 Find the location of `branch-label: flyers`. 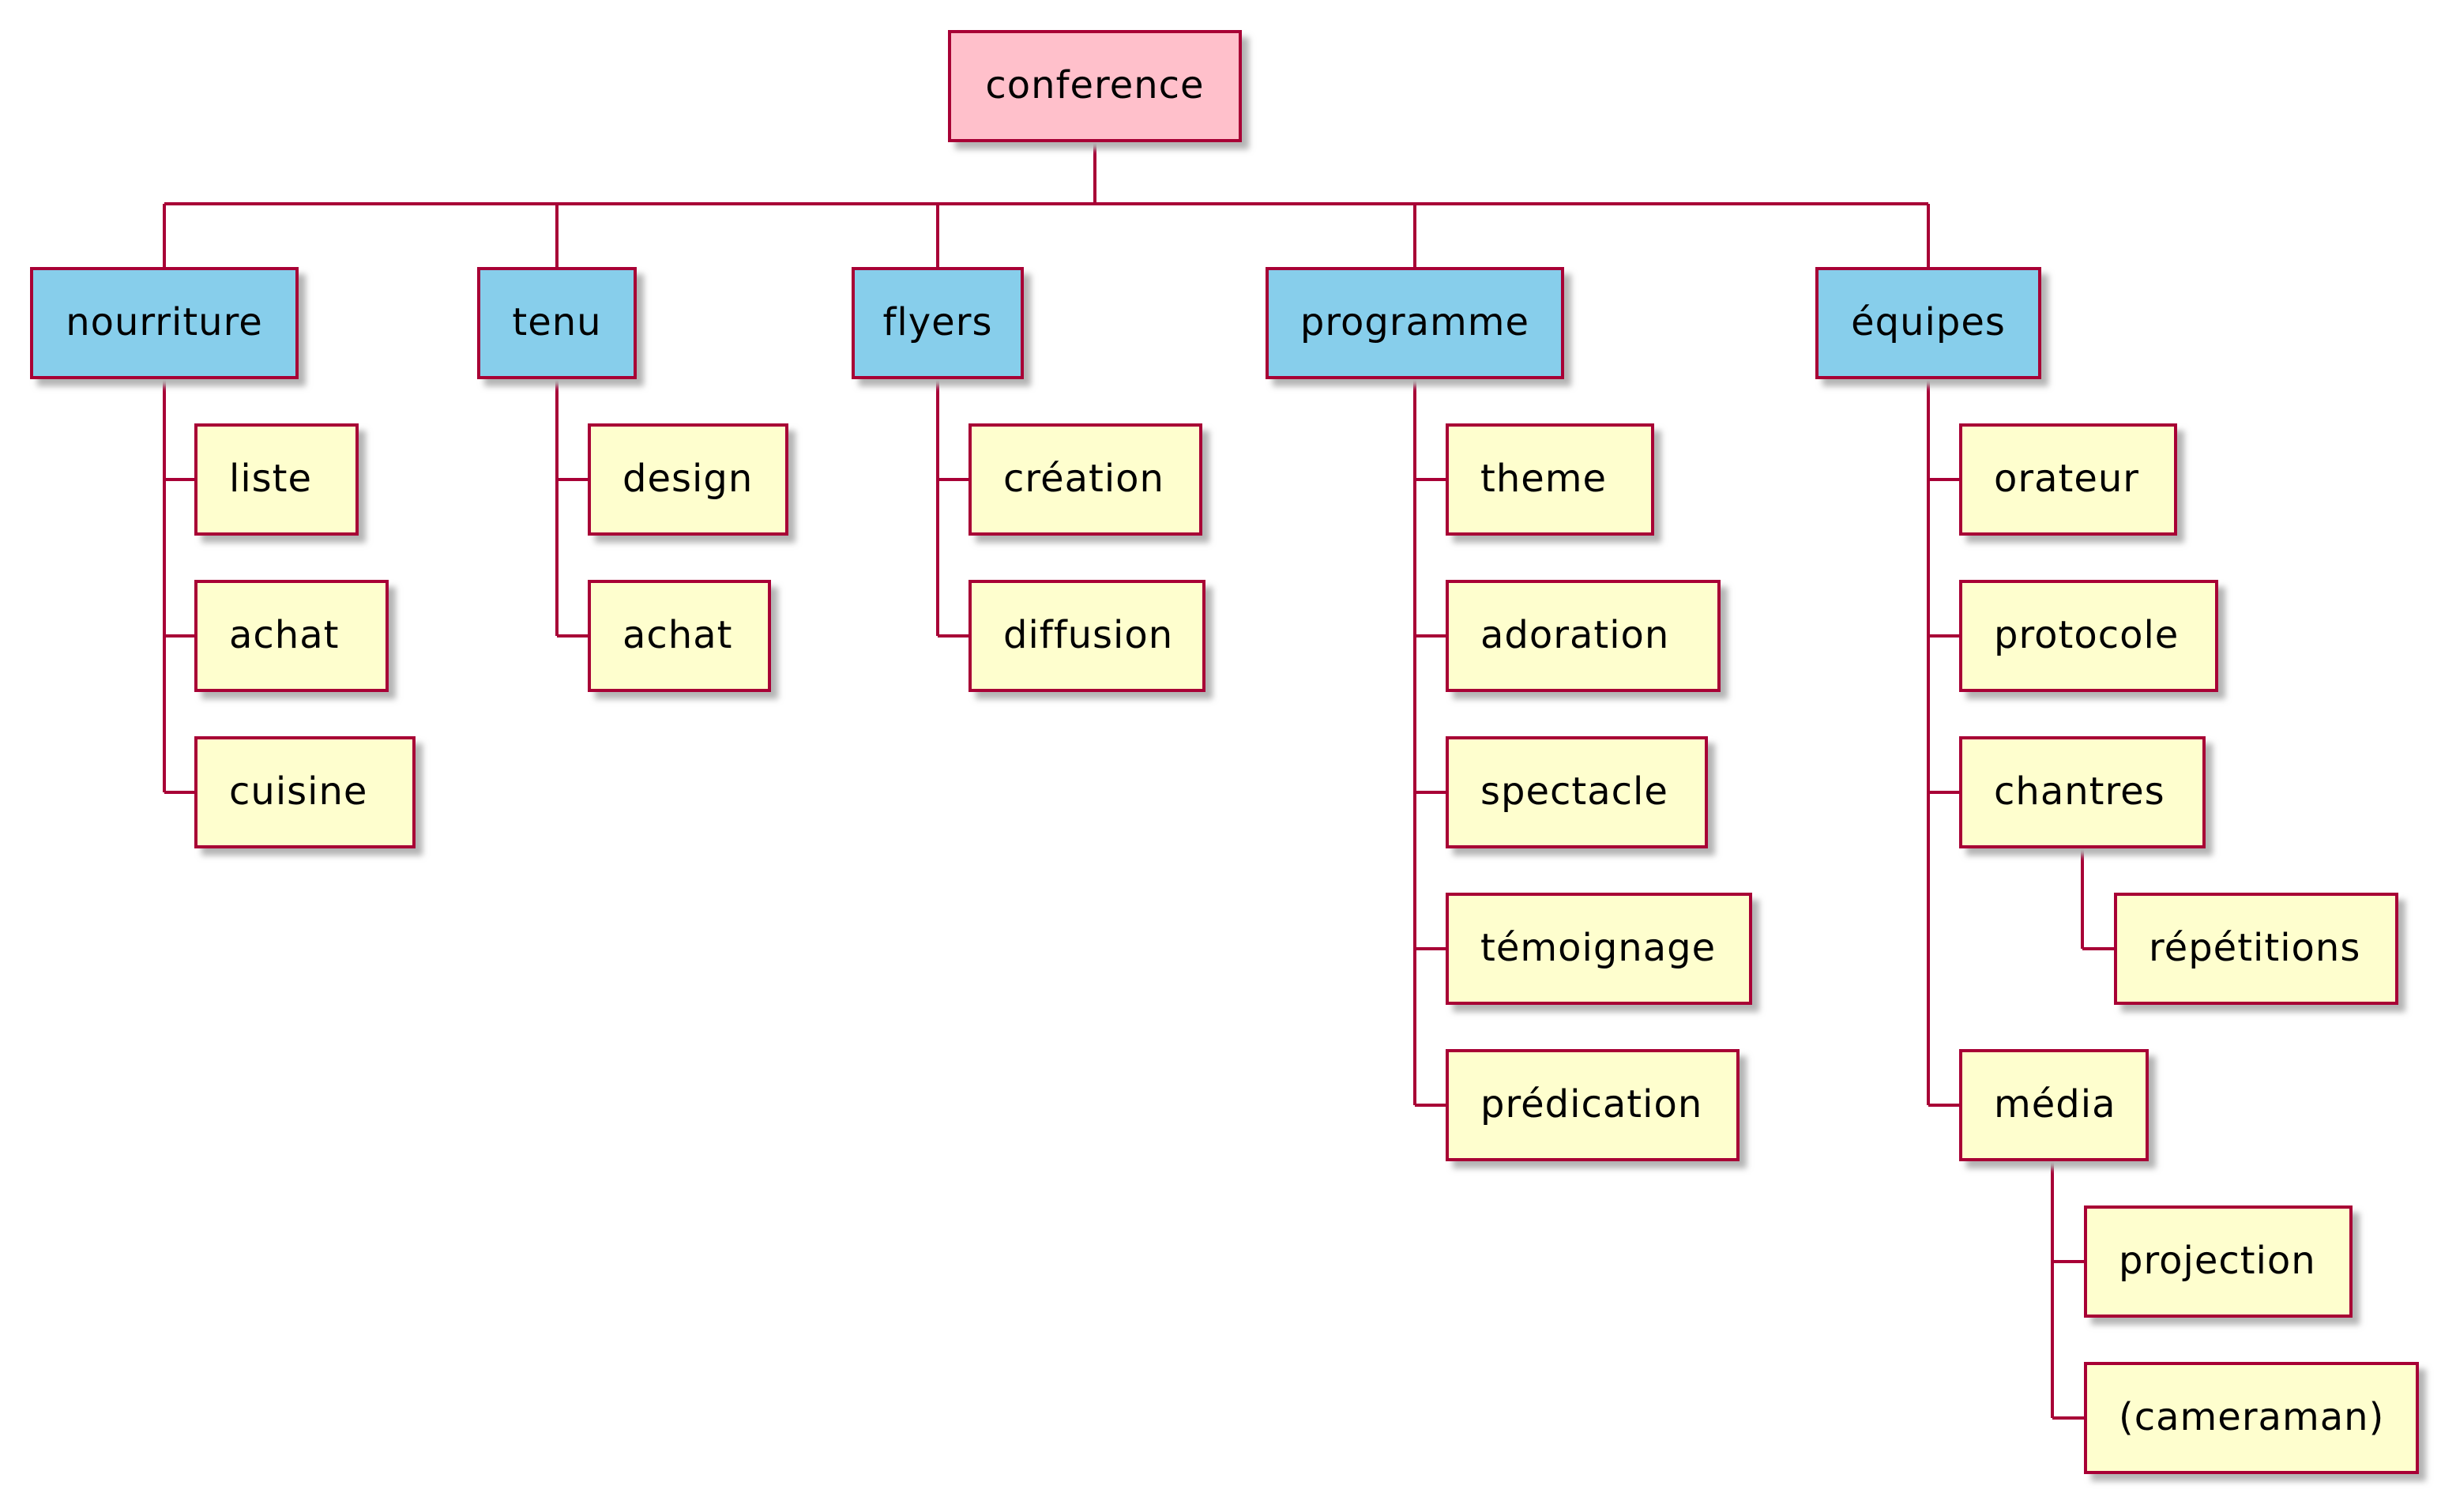

branch-label: flyers is located at coordinates (938, 322).